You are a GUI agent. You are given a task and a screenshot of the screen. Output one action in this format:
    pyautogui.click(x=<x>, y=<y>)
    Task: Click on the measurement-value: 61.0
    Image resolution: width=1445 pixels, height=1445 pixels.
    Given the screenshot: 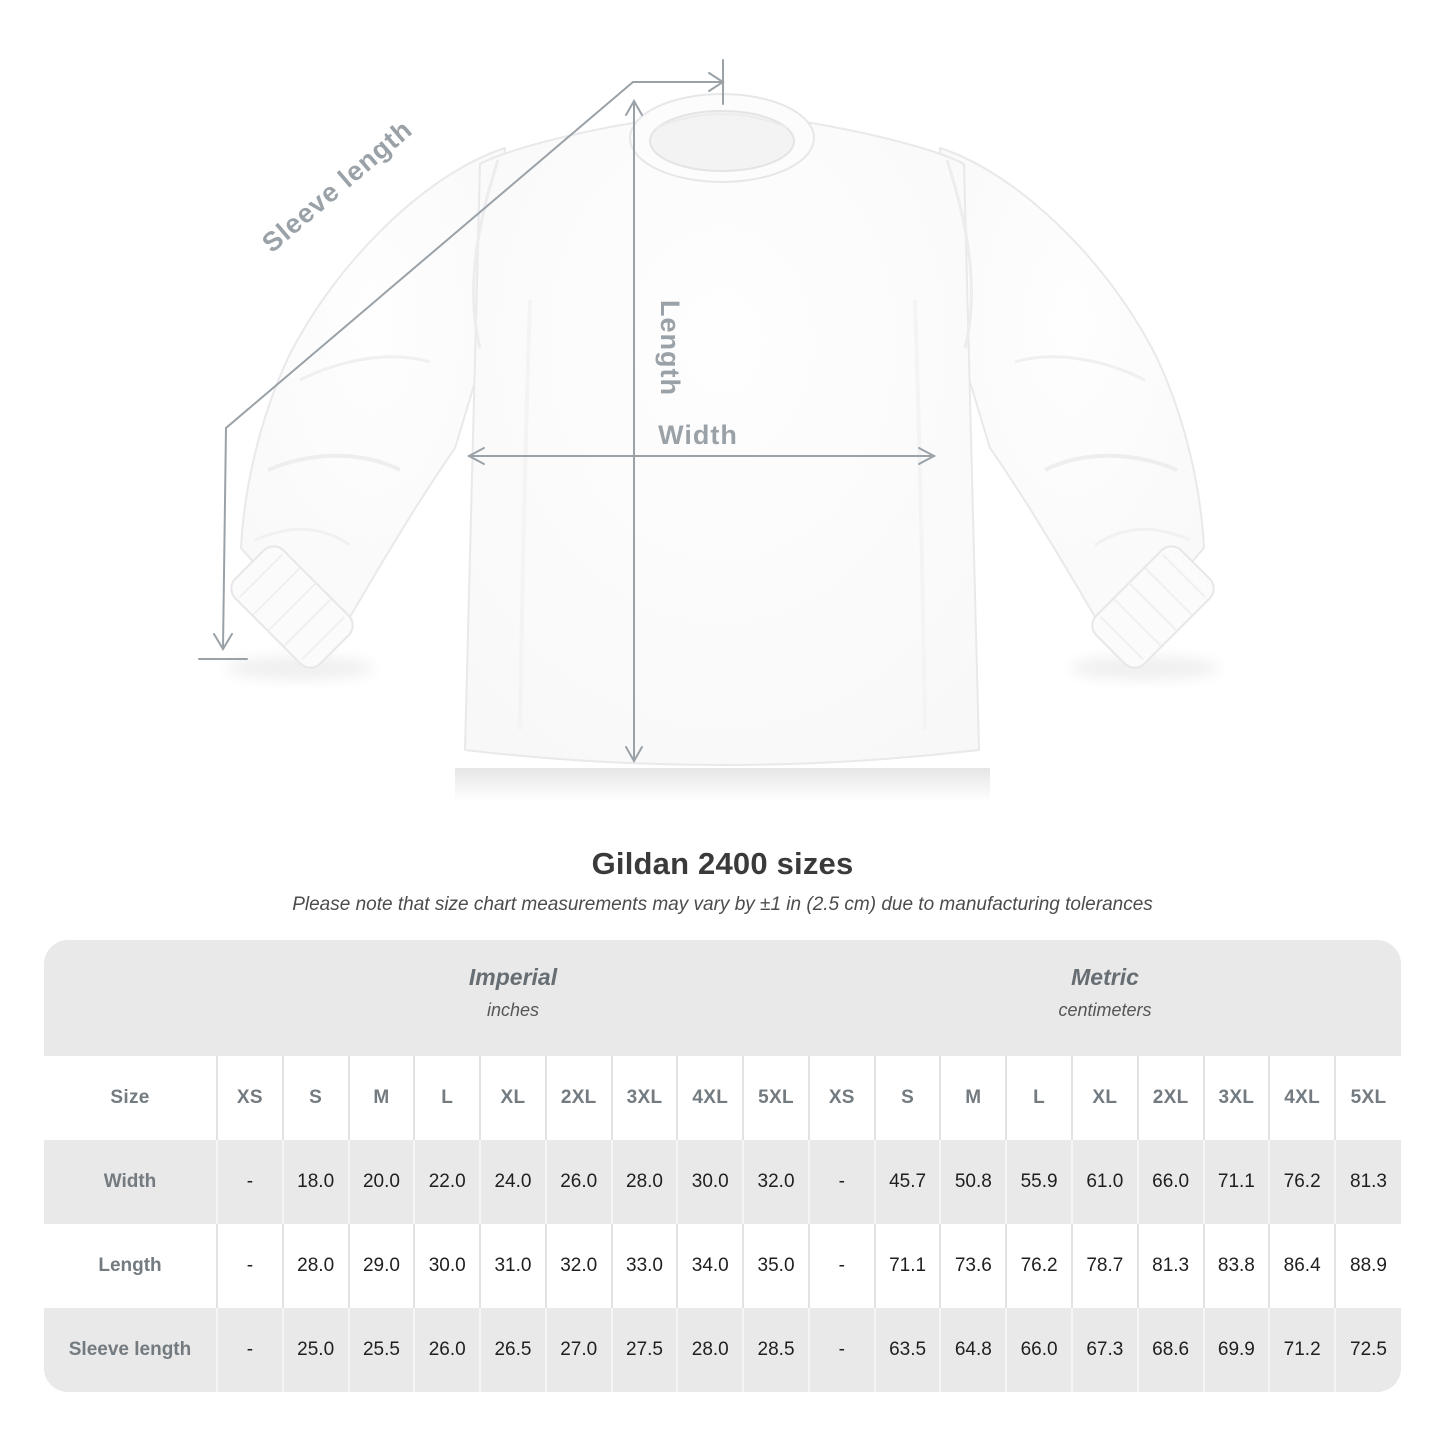 What is the action you would take?
    pyautogui.click(x=1104, y=1182)
    